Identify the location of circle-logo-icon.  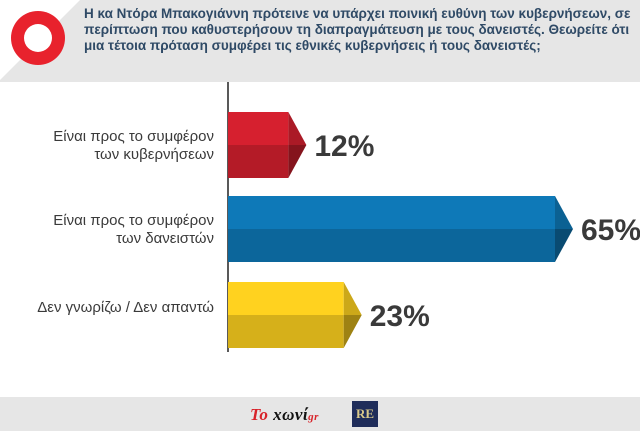
(40, 40).